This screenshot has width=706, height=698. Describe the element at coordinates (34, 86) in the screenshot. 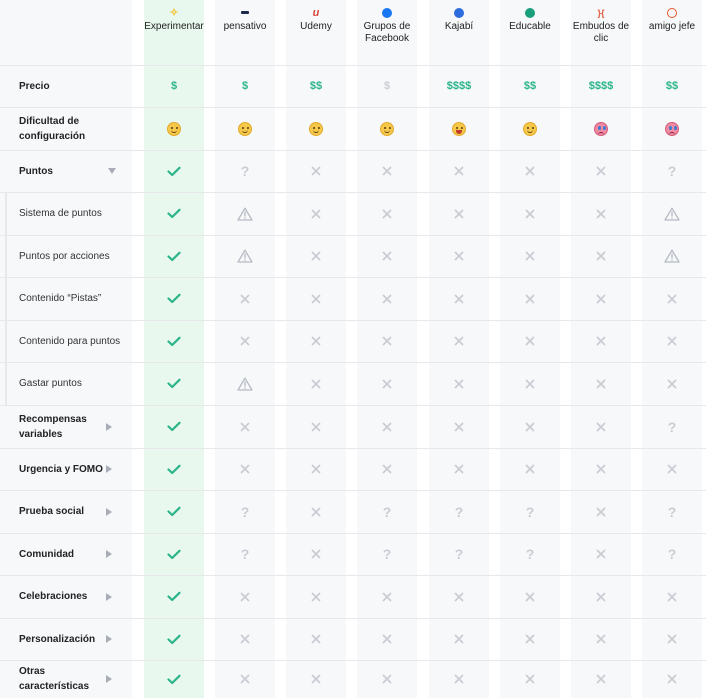

I see `row-label-text: Precio` at that location.